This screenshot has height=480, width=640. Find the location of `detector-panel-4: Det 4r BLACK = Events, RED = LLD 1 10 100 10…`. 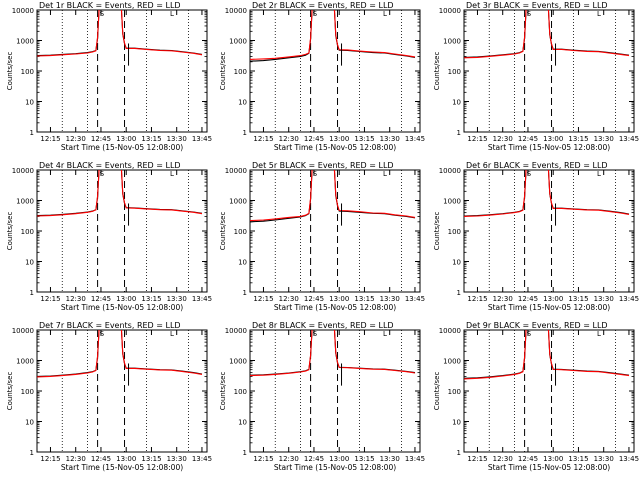

detector-panel-4: Det 4r BLACK = Events, RED = LLD 1 10 100 10… is located at coordinates (106, 240).